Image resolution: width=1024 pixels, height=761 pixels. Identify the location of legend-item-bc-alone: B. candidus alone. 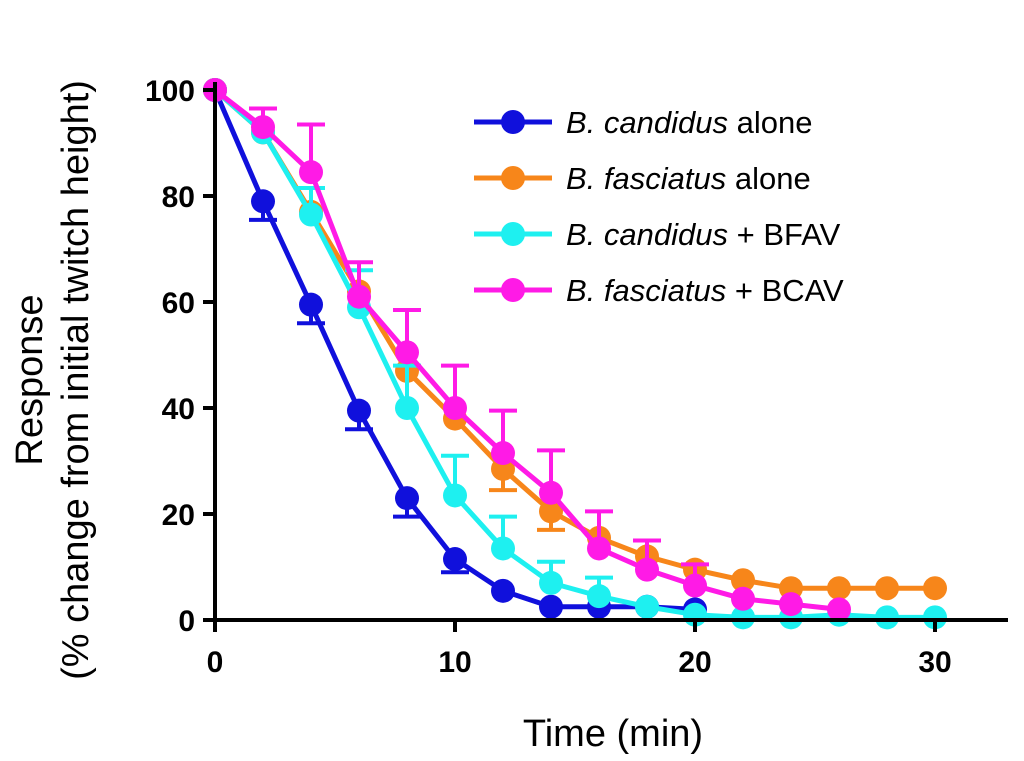
(643, 122).